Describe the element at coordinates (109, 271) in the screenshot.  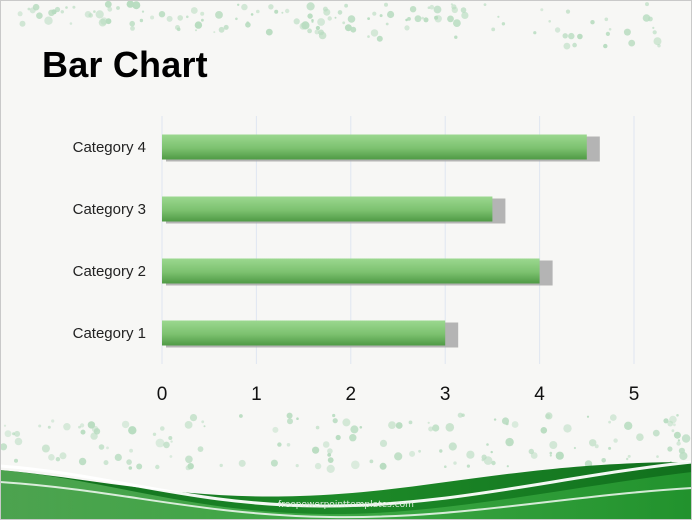
I see `category-label: Category 2` at that location.